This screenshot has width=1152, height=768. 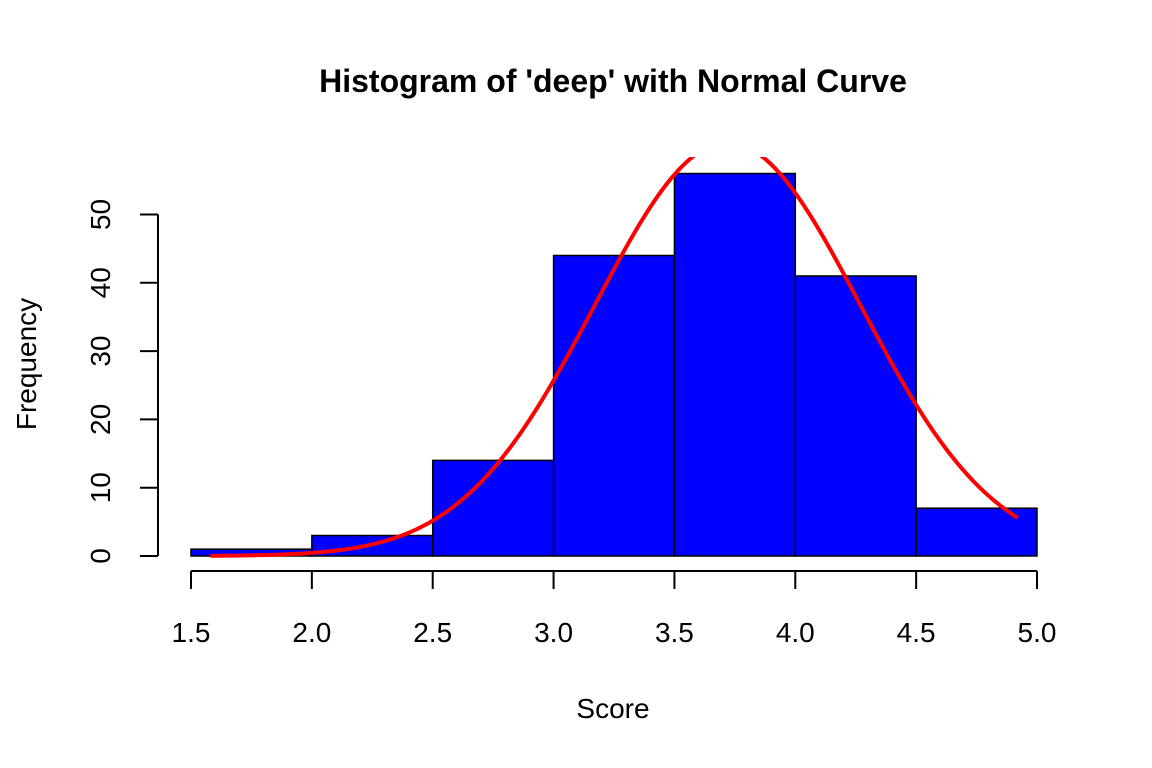 What do you see at coordinates (553, 632) in the screenshot?
I see `x-tick-label-3: 3.0` at bounding box center [553, 632].